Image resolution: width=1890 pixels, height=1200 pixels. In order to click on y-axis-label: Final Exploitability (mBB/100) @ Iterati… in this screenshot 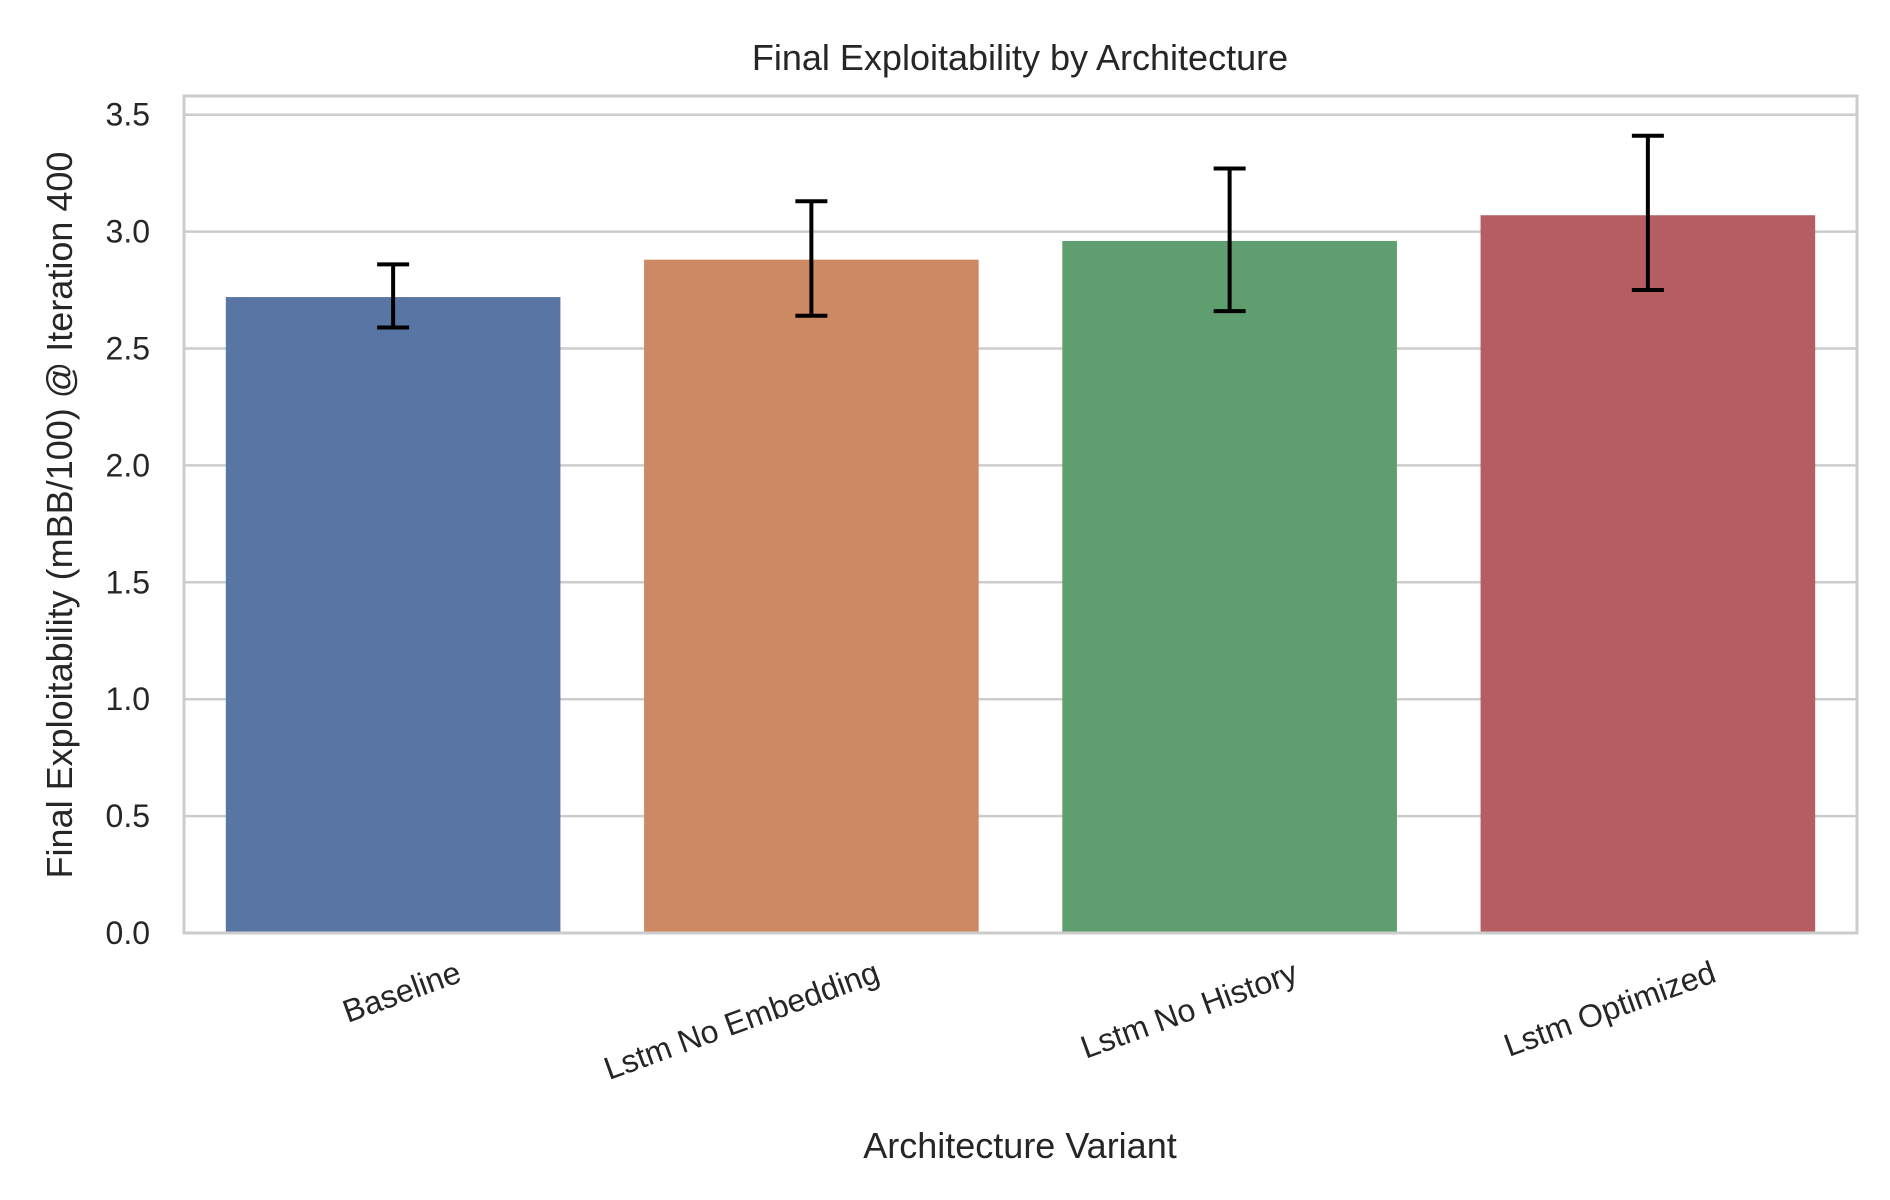, I will do `click(59, 515)`.